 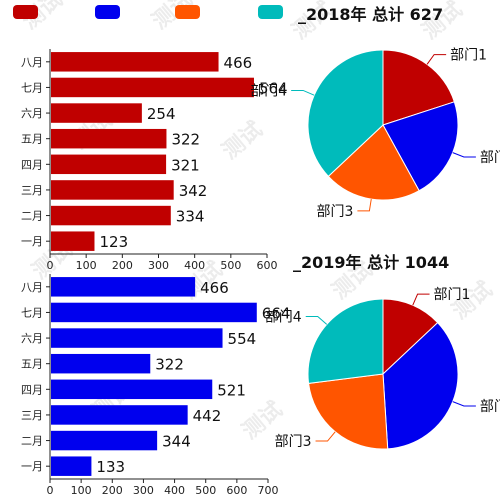 I want to click on chart-title-2019: _2019年 总计 1044, so click(x=371, y=262).